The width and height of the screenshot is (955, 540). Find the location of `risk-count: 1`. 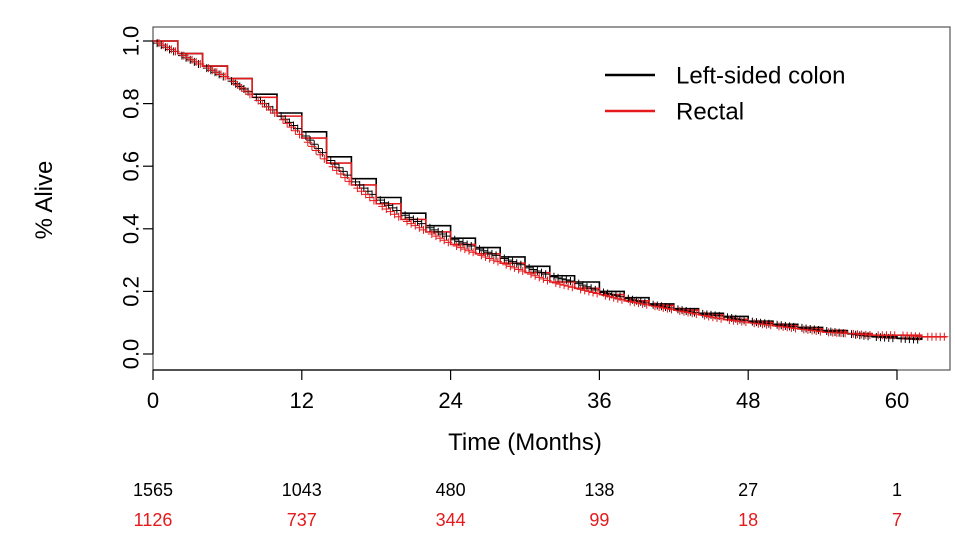

risk-count: 1 is located at coordinates (896, 490).